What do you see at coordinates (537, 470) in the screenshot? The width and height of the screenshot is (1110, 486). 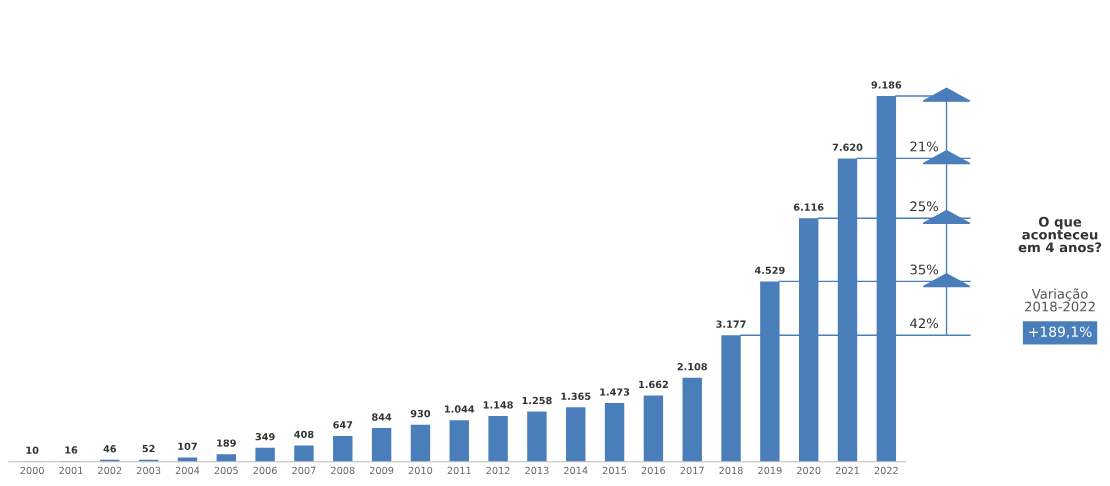 I see `x-tick-label: 2013` at bounding box center [537, 470].